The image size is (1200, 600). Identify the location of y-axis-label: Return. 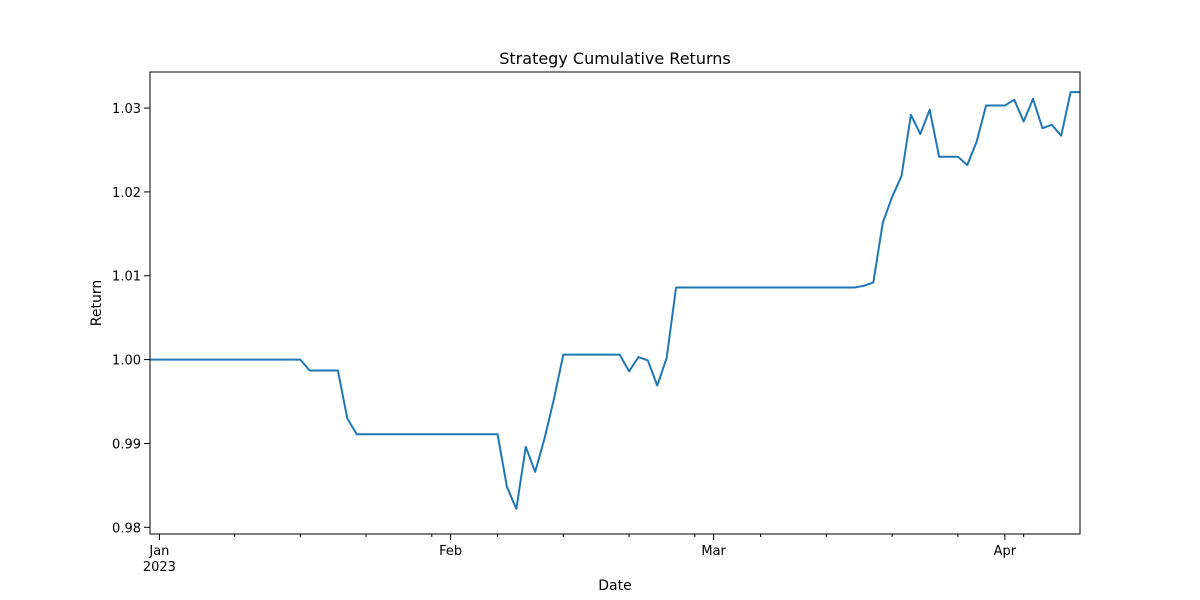
(97, 303).